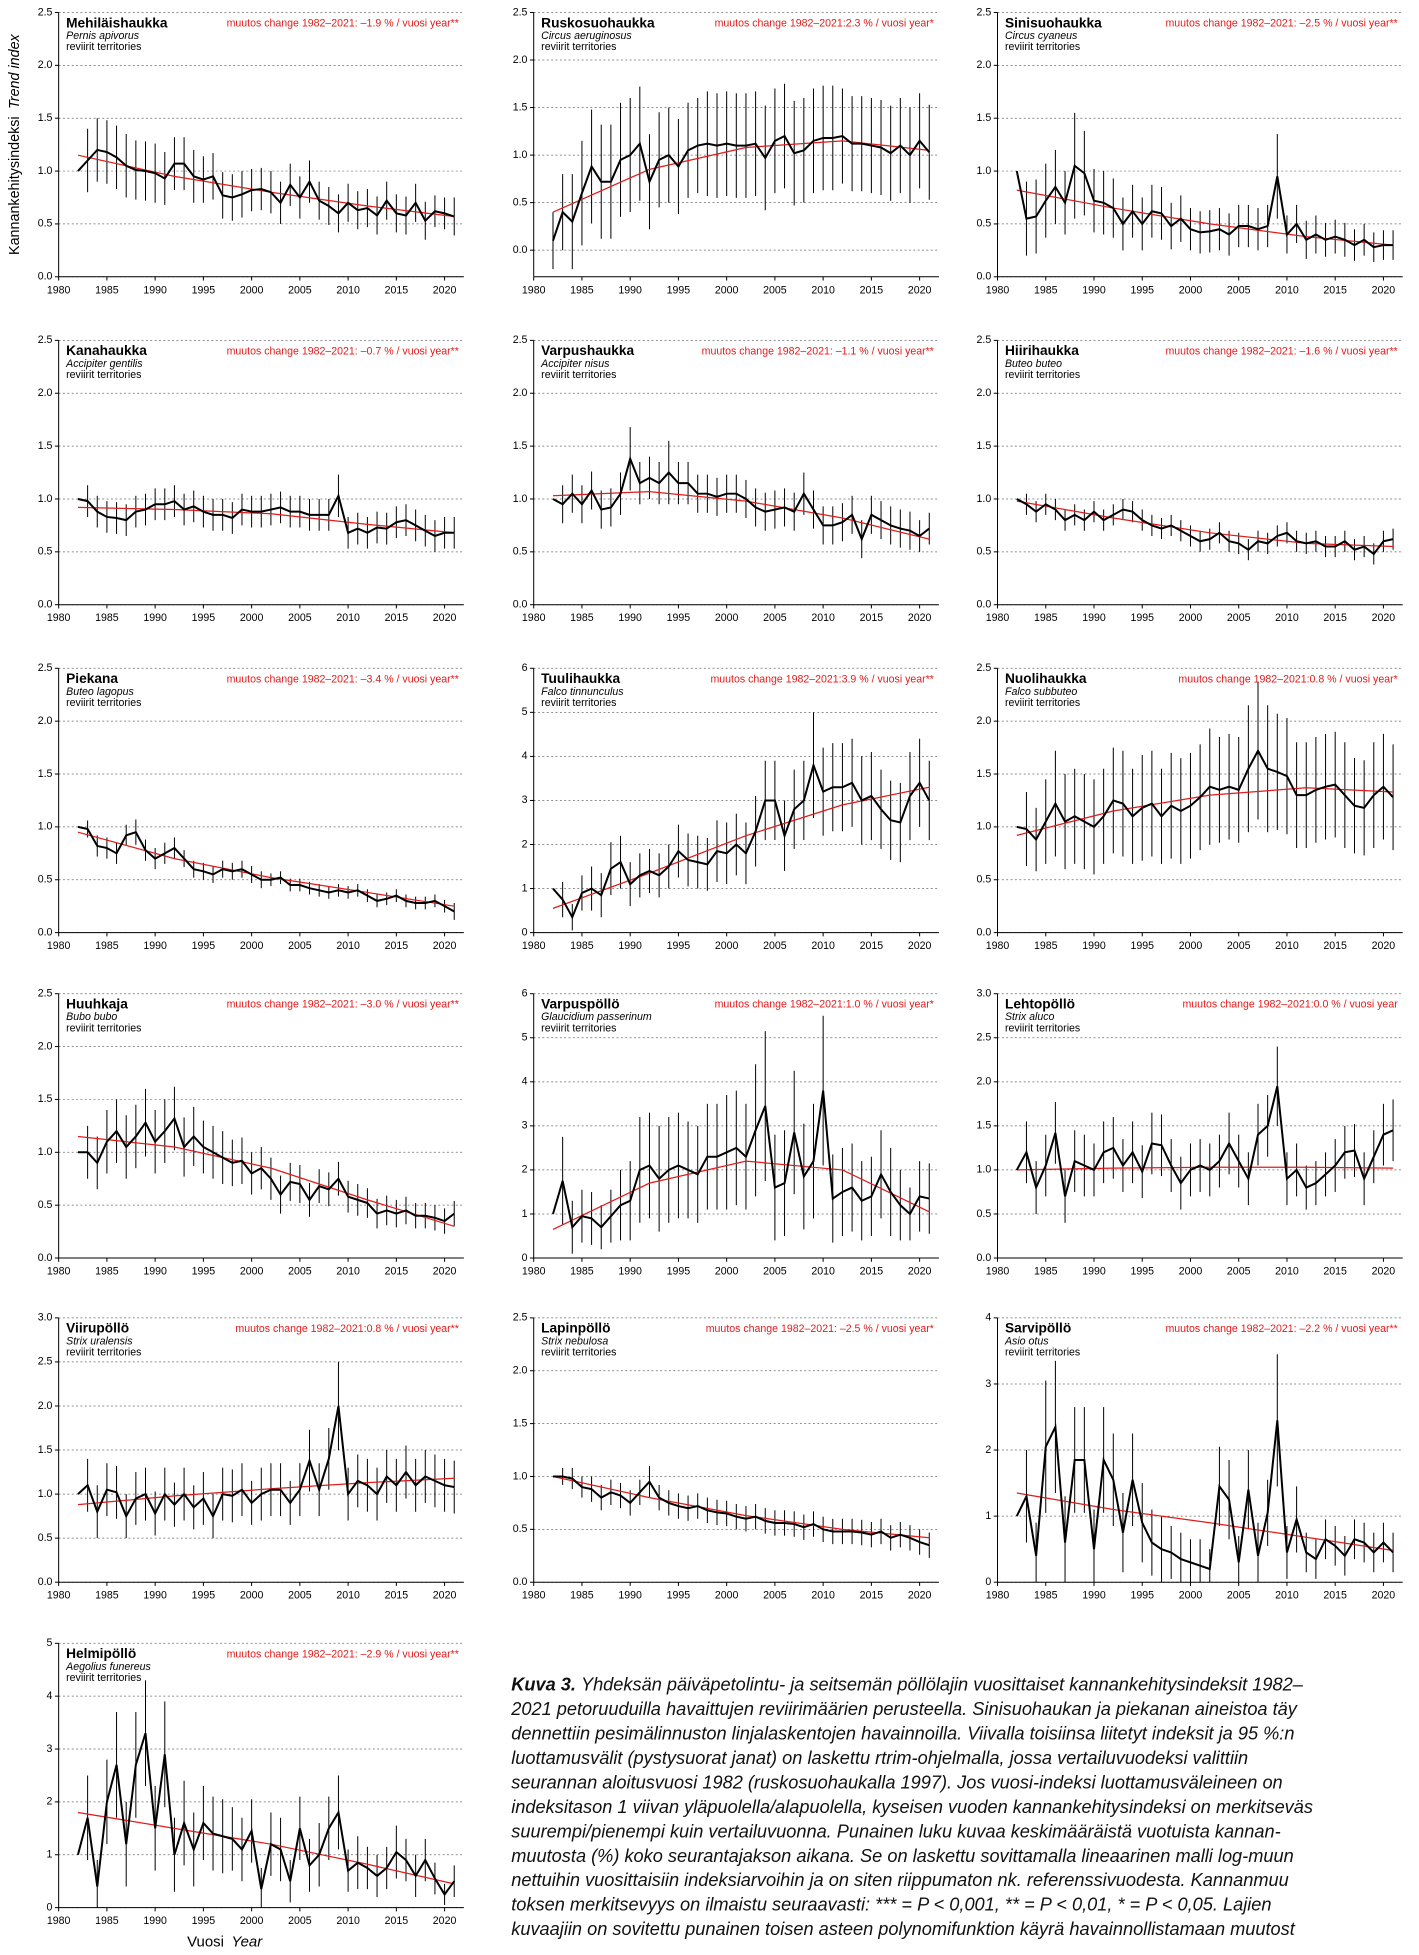 This screenshot has width=1419, height=1955. Describe the element at coordinates (106, 350) in the screenshot. I see `panel-title: Kanahaukka` at that location.